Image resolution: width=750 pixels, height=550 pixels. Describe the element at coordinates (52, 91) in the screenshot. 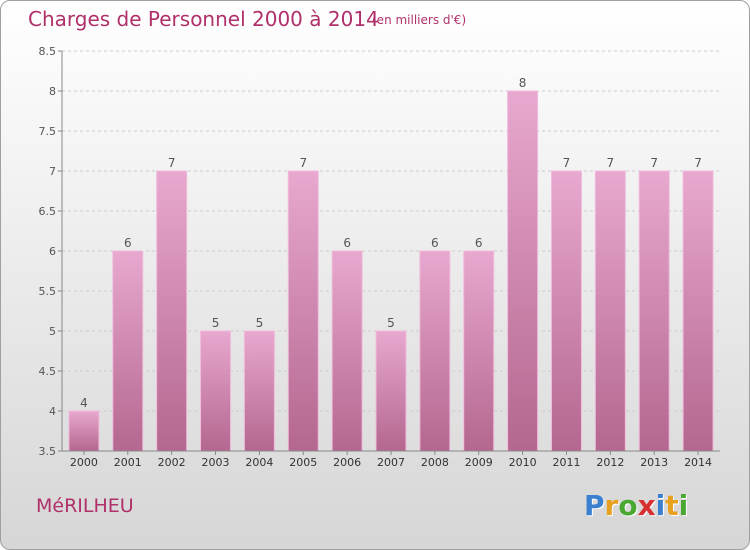

I see `y-tick-label: 8` at that location.